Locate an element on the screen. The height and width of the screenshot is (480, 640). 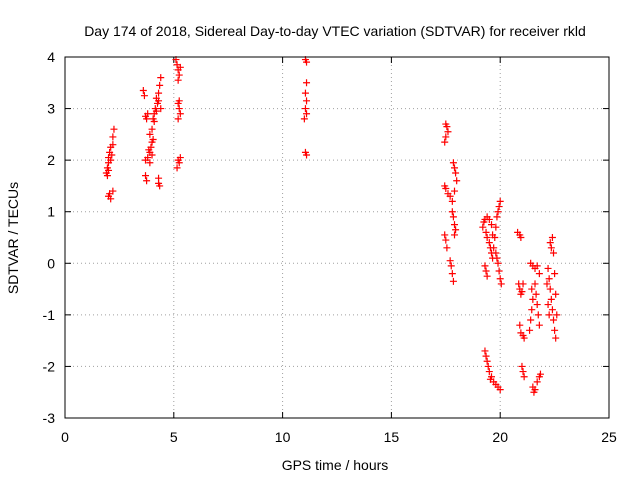
y-tick-label: -3 is located at coordinates (49, 418).